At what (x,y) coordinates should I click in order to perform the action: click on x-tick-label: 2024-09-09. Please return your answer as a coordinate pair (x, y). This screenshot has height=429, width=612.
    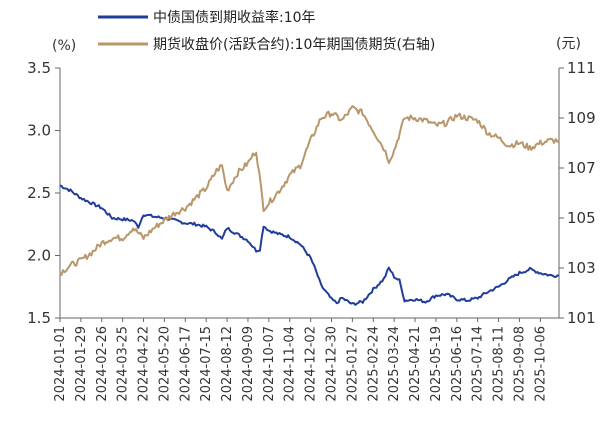
    Looking at the image, I should click on (248, 364).